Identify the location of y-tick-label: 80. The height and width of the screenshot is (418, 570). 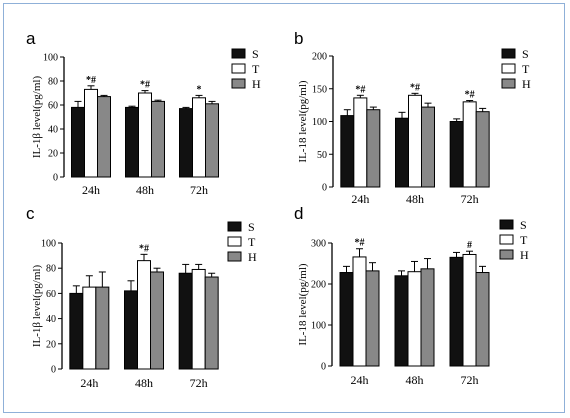
(53, 82).